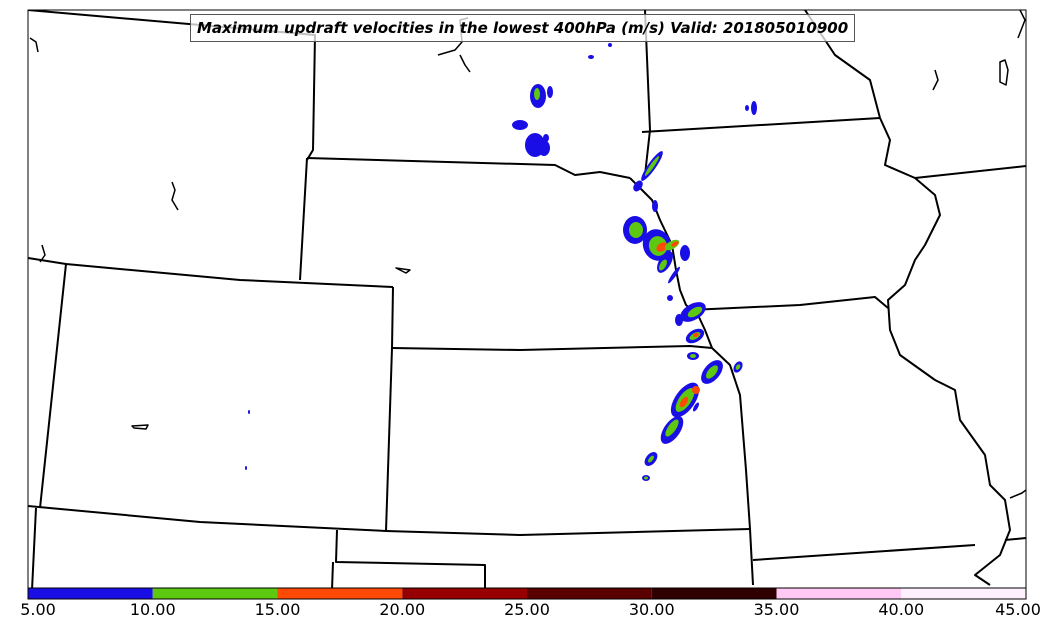 The width and height of the screenshot is (1060, 633). I want to click on boundary-ks-mo, so click(732, 466).